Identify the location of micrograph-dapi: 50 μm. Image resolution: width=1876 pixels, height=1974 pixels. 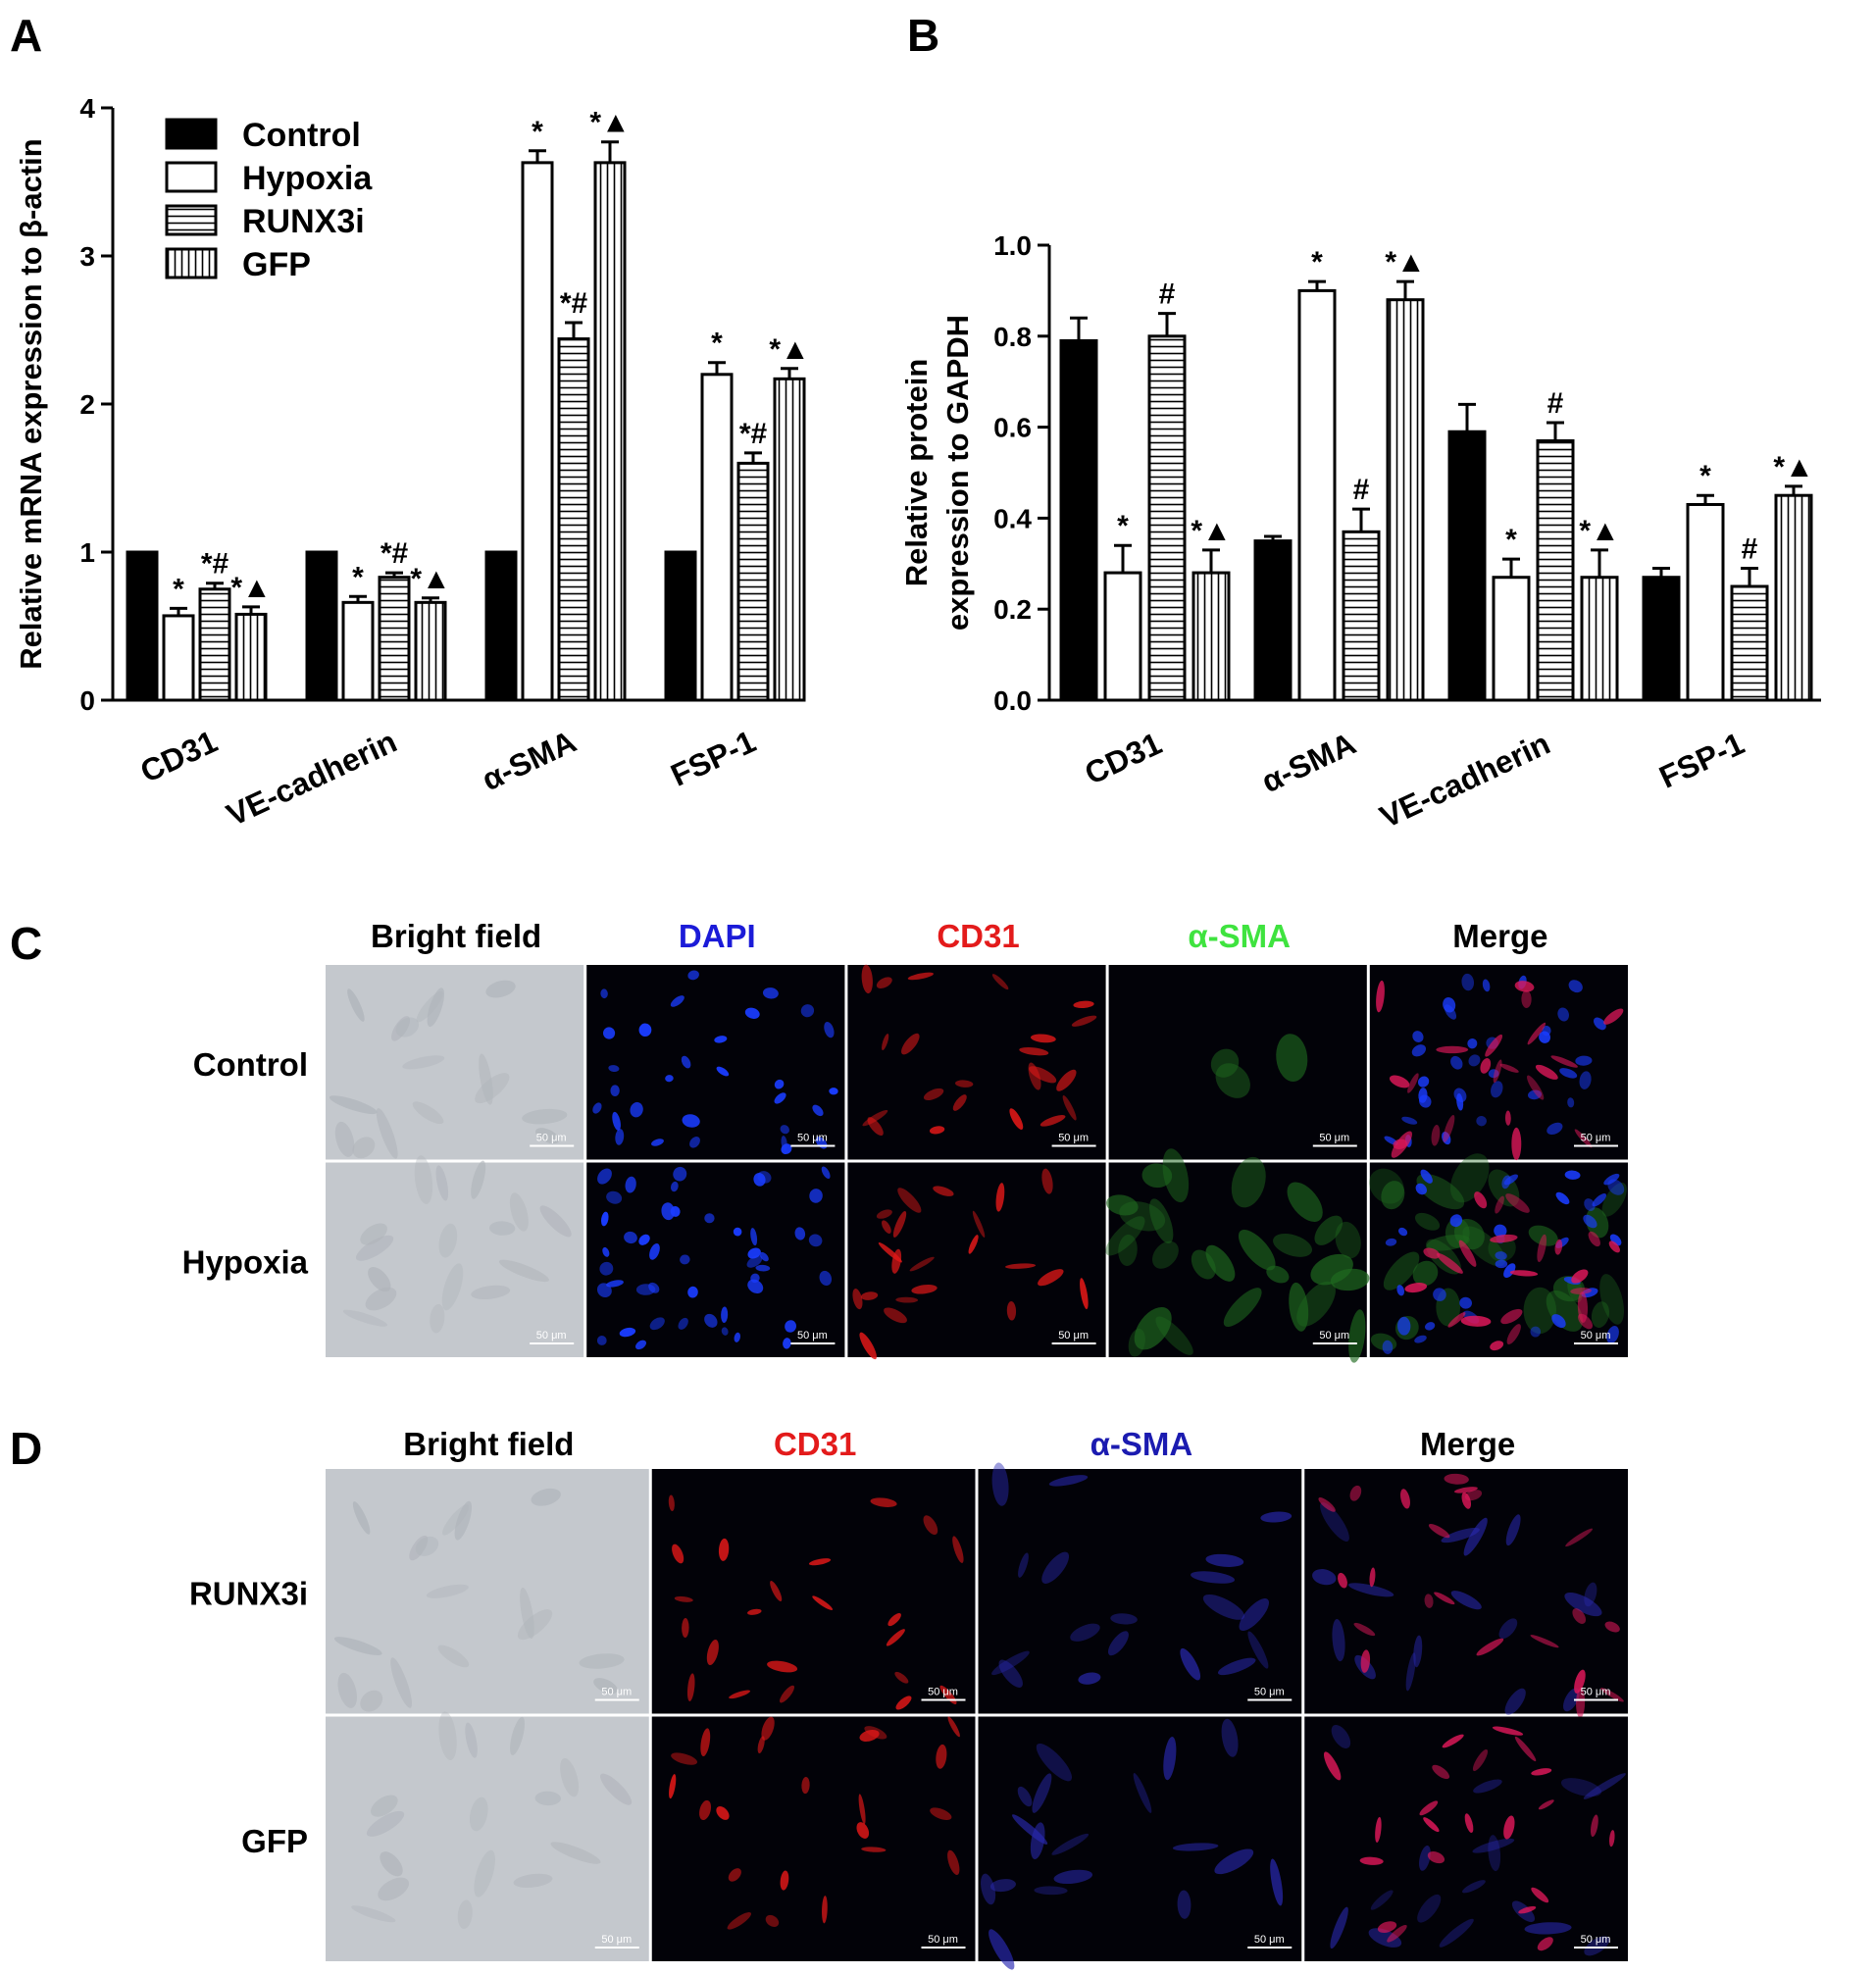
(715, 1260).